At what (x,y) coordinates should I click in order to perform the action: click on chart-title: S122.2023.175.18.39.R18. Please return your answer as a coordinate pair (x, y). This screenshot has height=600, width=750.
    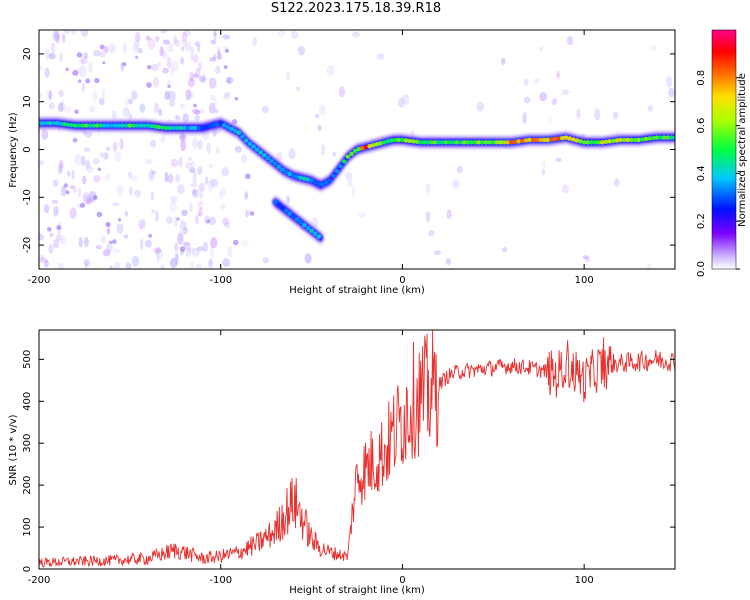
    Looking at the image, I should click on (356, 8).